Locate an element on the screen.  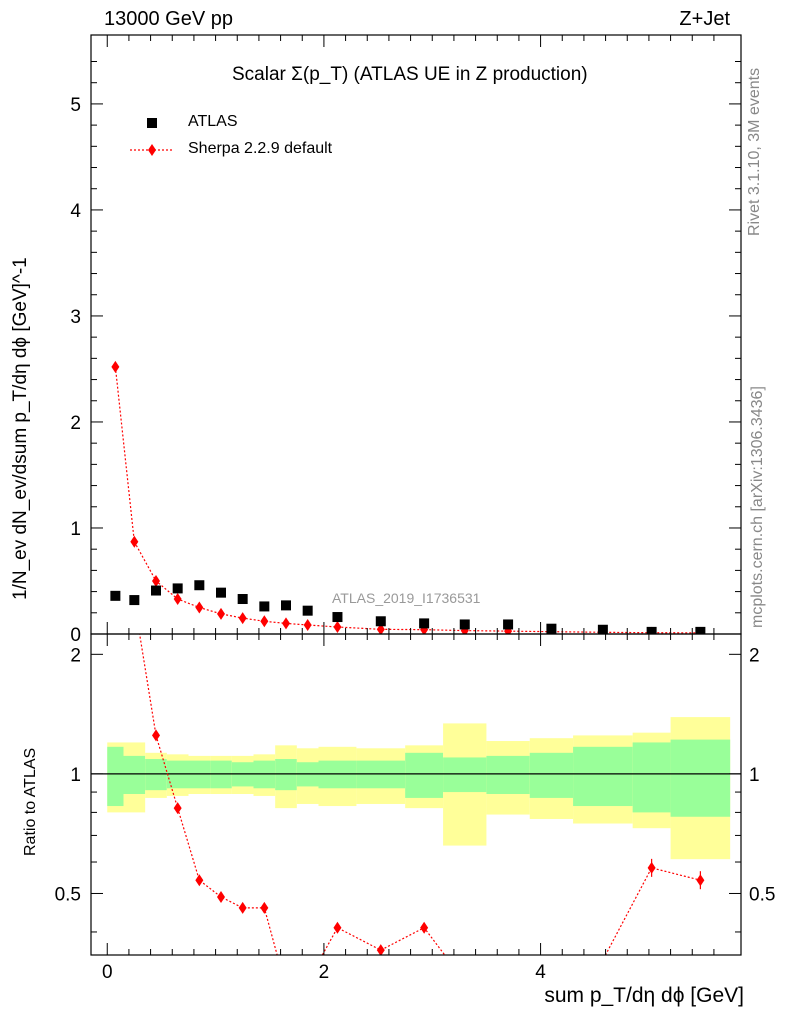
legend-marker-sherpa is located at coordinates (152, 150).